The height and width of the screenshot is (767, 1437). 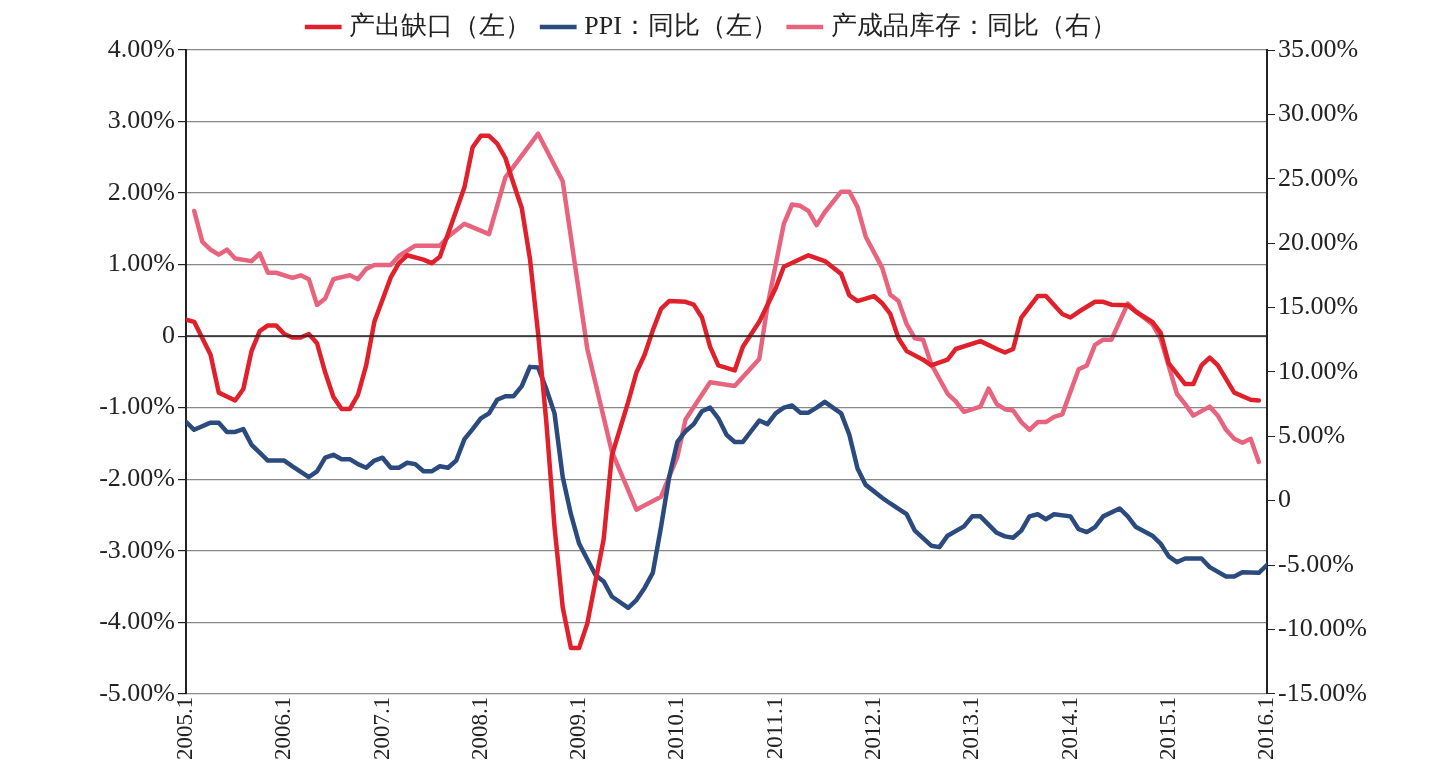 What do you see at coordinates (1322, 628) in the screenshot?
I see `y2-tick-label: -10.00%` at bounding box center [1322, 628].